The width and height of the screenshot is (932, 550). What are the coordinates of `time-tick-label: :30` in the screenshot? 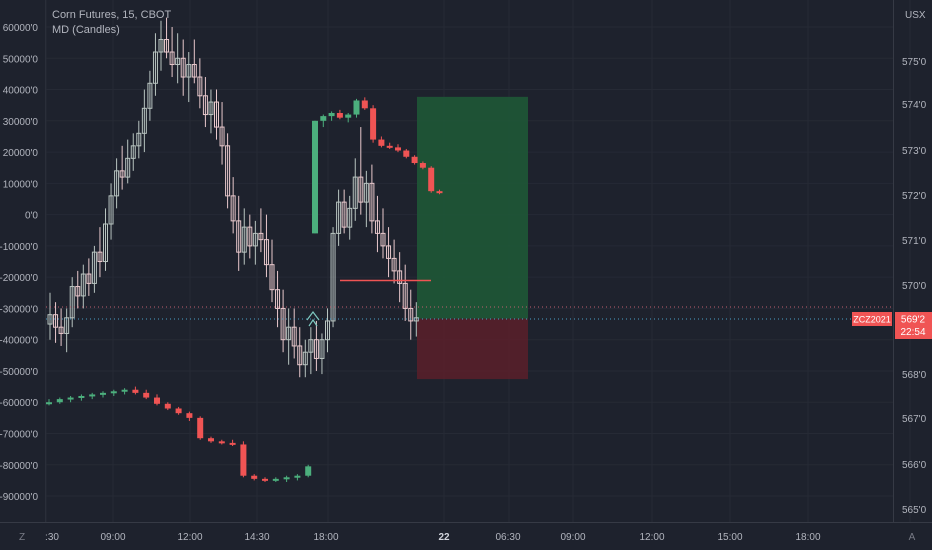 It's located at (52, 537).